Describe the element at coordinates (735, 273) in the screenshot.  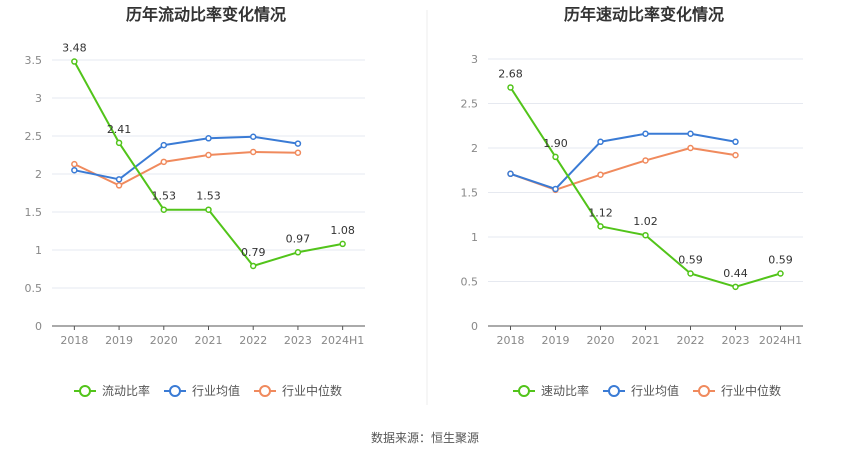
I see `data-label: 0.44` at that location.